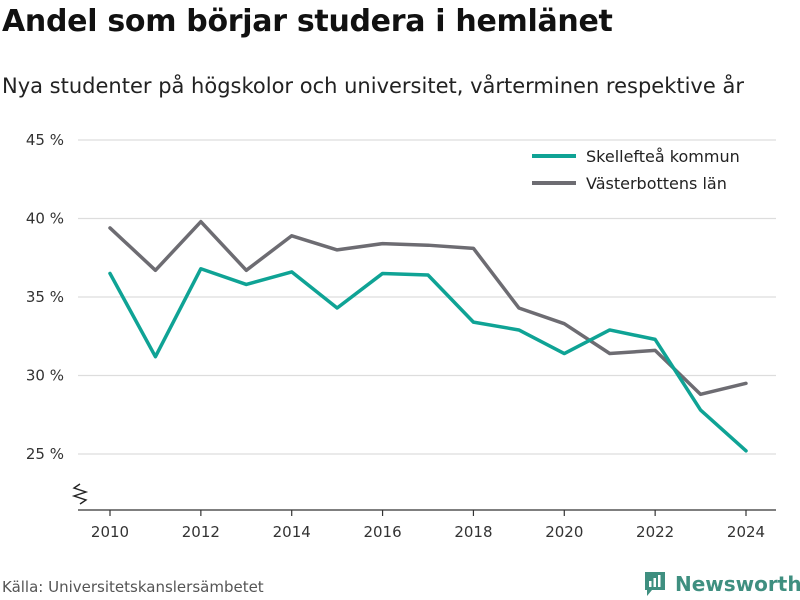 This screenshot has height=600, width=800. I want to click on bar-chart-logo-icon, so click(655, 584).